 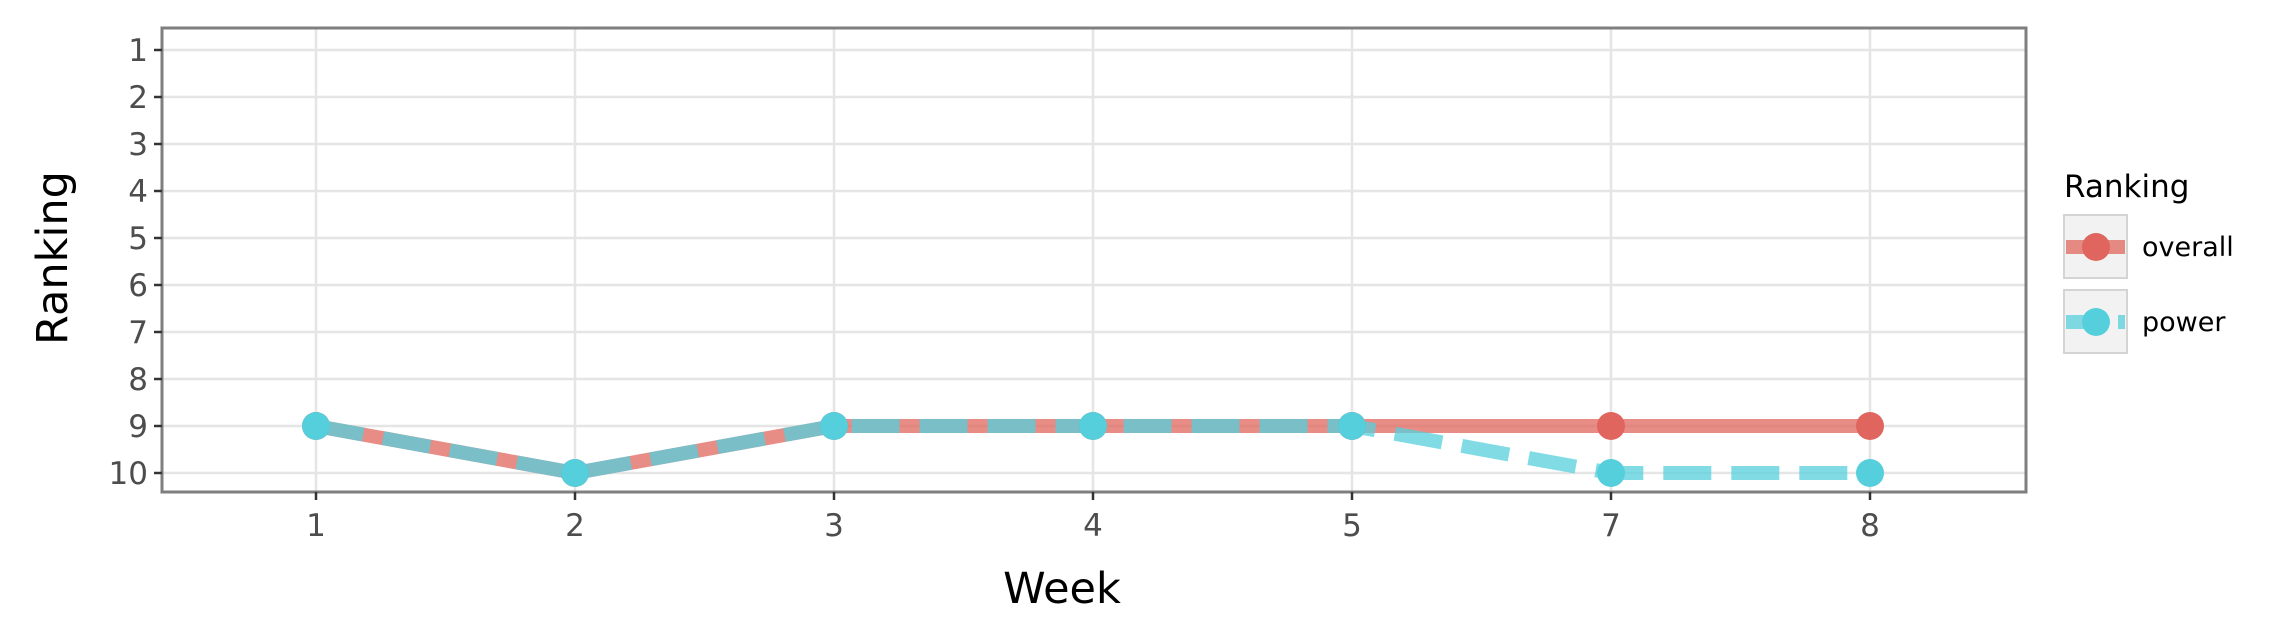 I want to click on x-tick-label: 3, so click(x=834, y=526).